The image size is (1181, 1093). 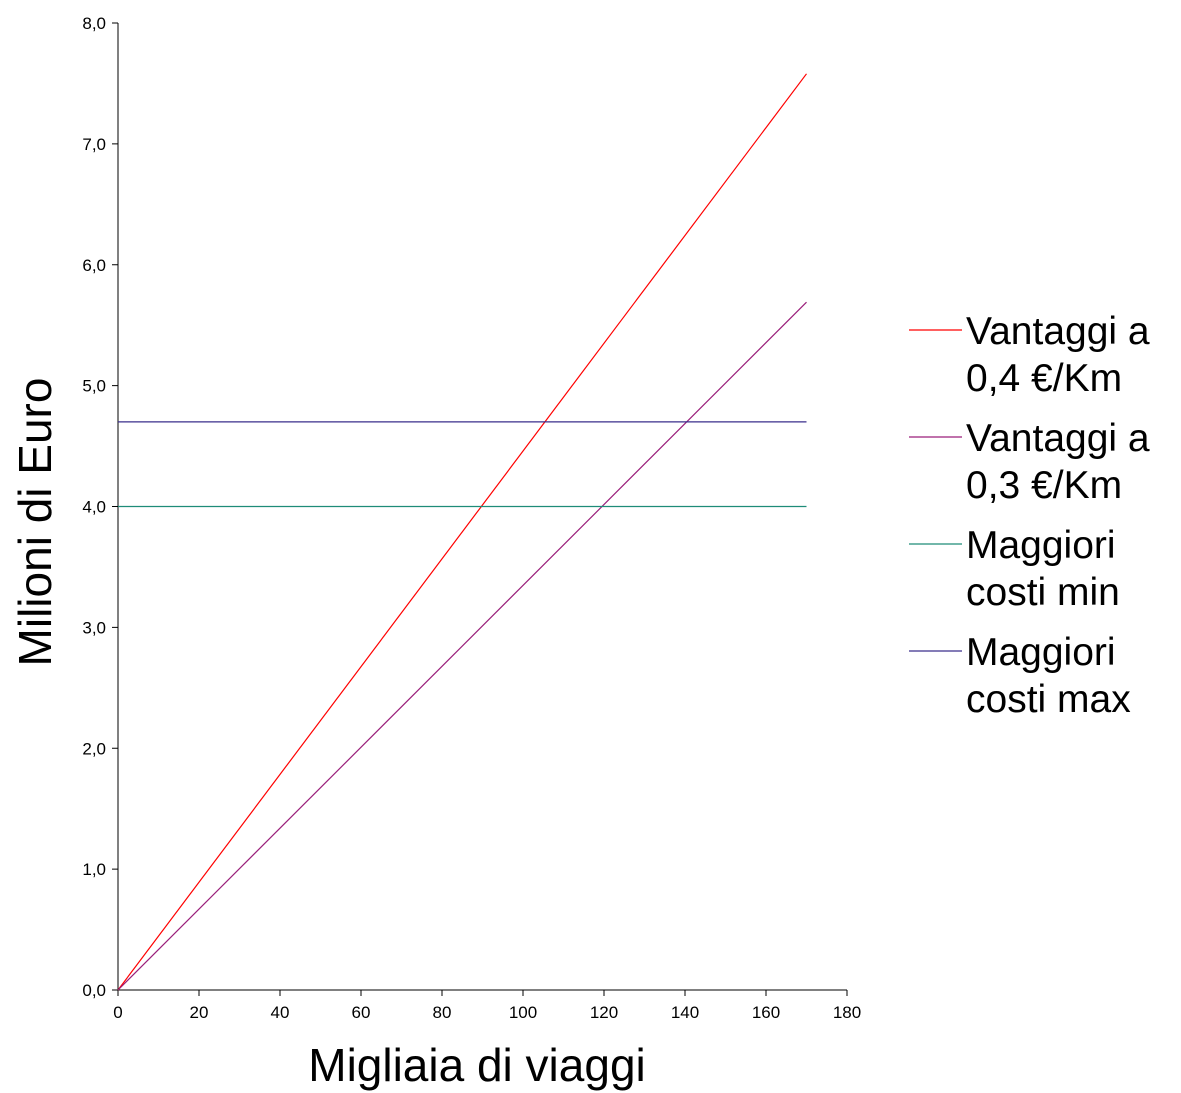 What do you see at coordinates (280, 1012) in the screenshot?
I see `x-tick-label: 40` at bounding box center [280, 1012].